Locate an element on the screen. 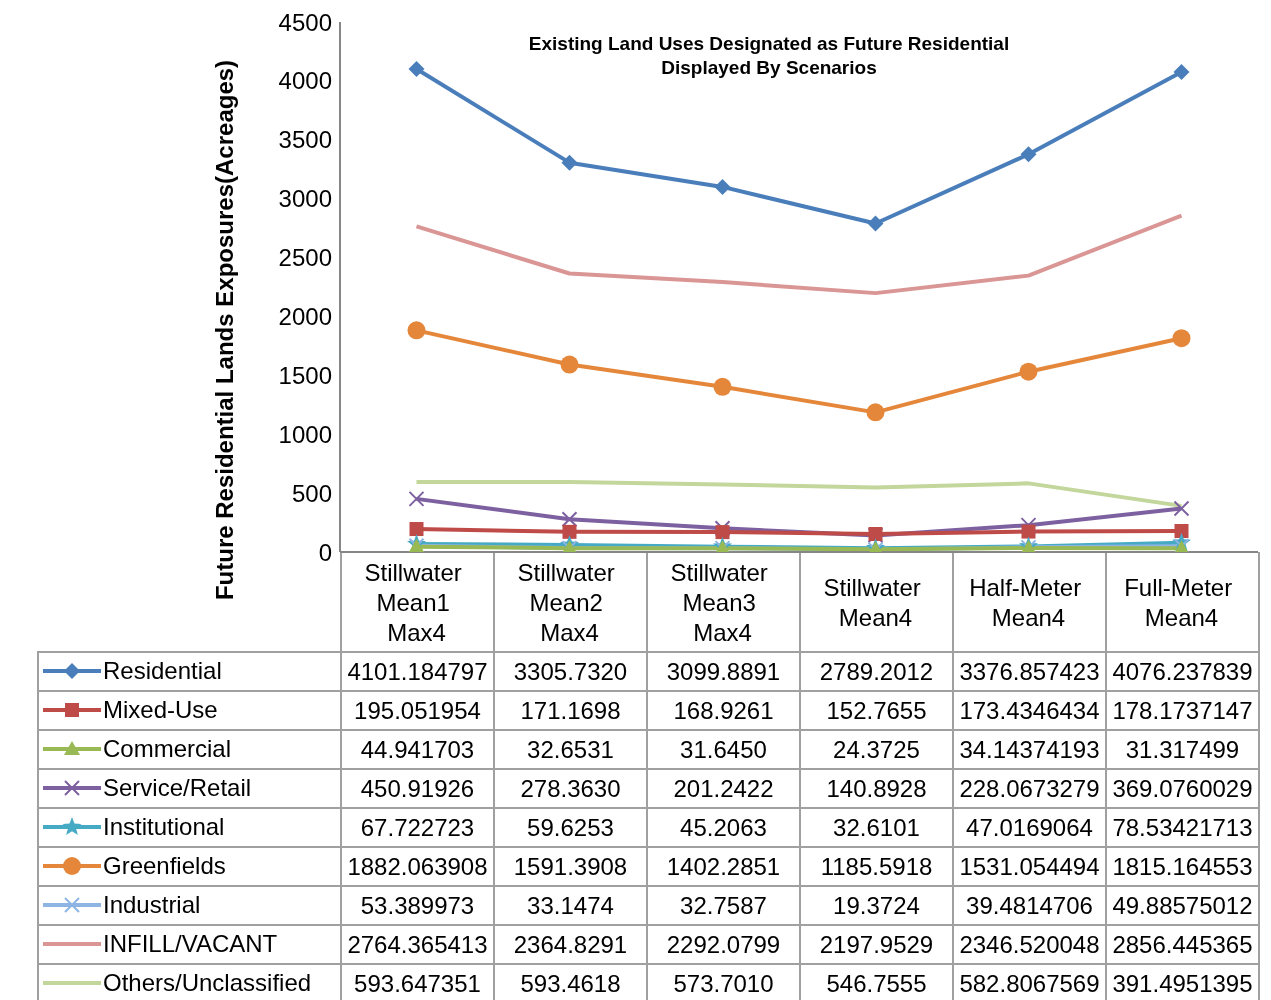  data-label: 573.7010 is located at coordinates (723, 982).